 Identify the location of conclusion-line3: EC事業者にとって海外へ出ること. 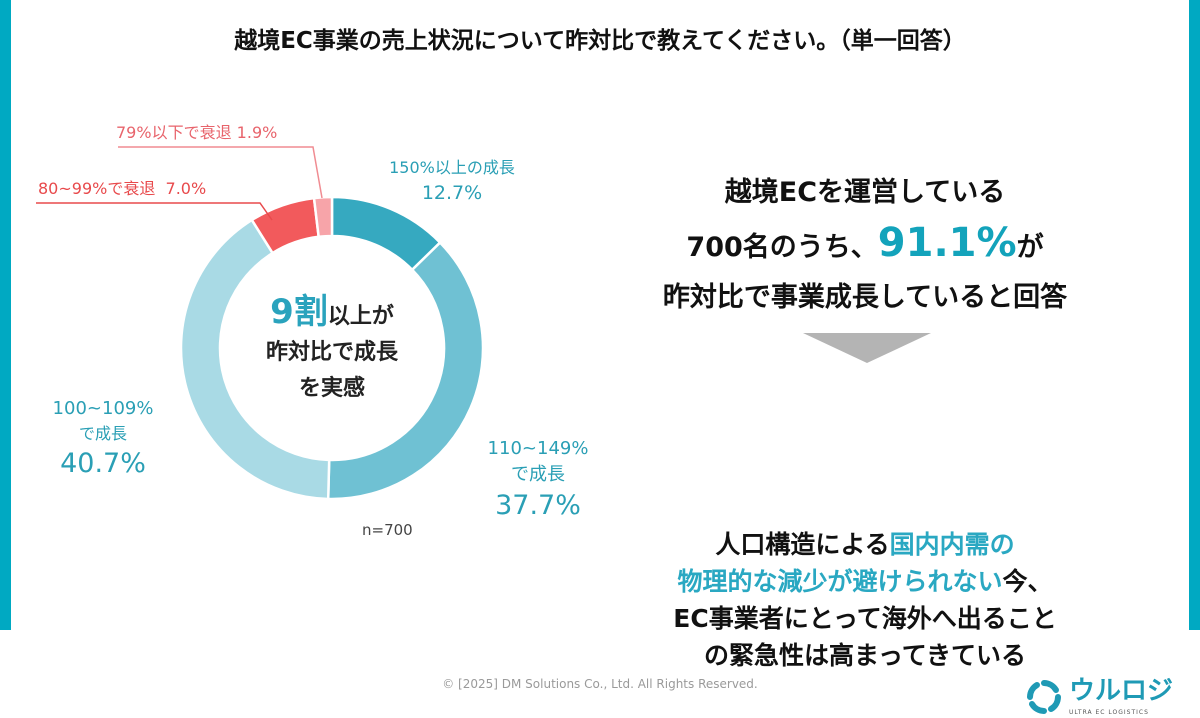
(865, 618).